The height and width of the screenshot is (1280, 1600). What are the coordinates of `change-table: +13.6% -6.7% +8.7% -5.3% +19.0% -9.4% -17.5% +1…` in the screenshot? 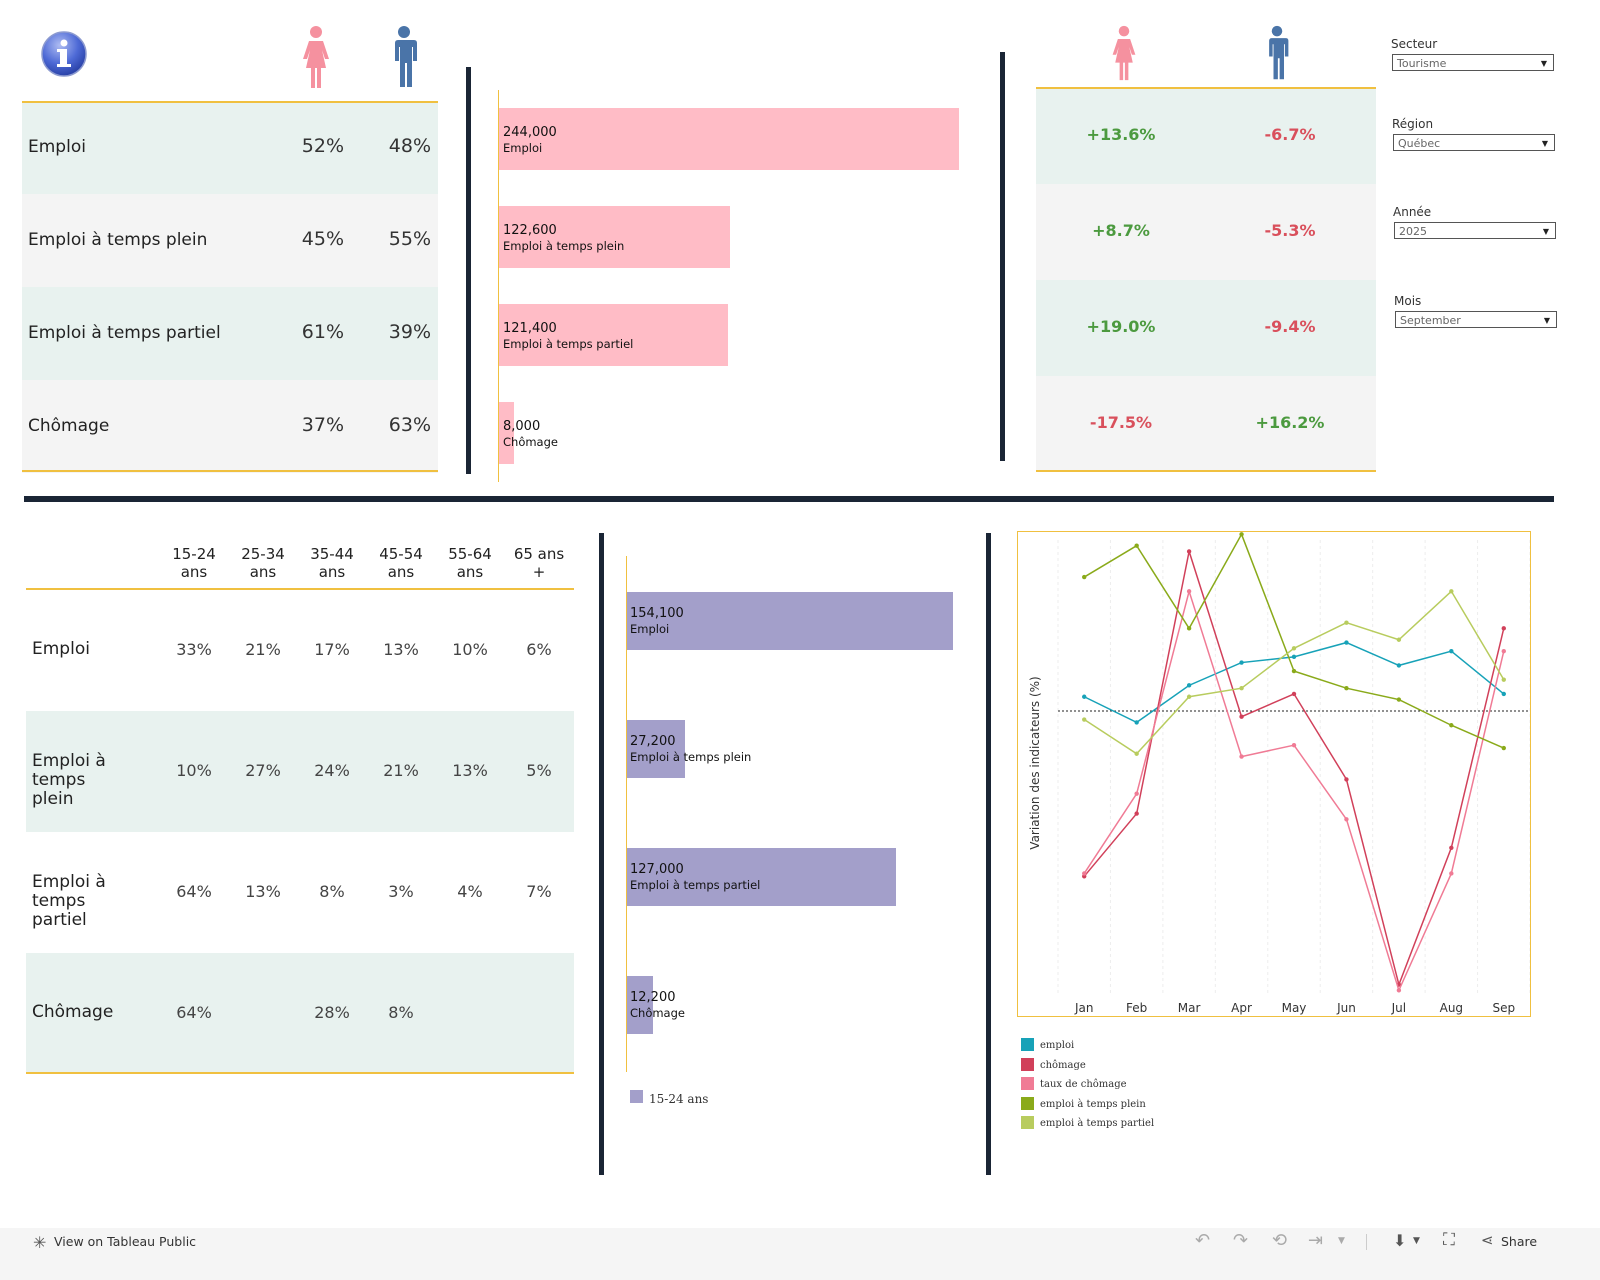 It's located at (1206, 280).